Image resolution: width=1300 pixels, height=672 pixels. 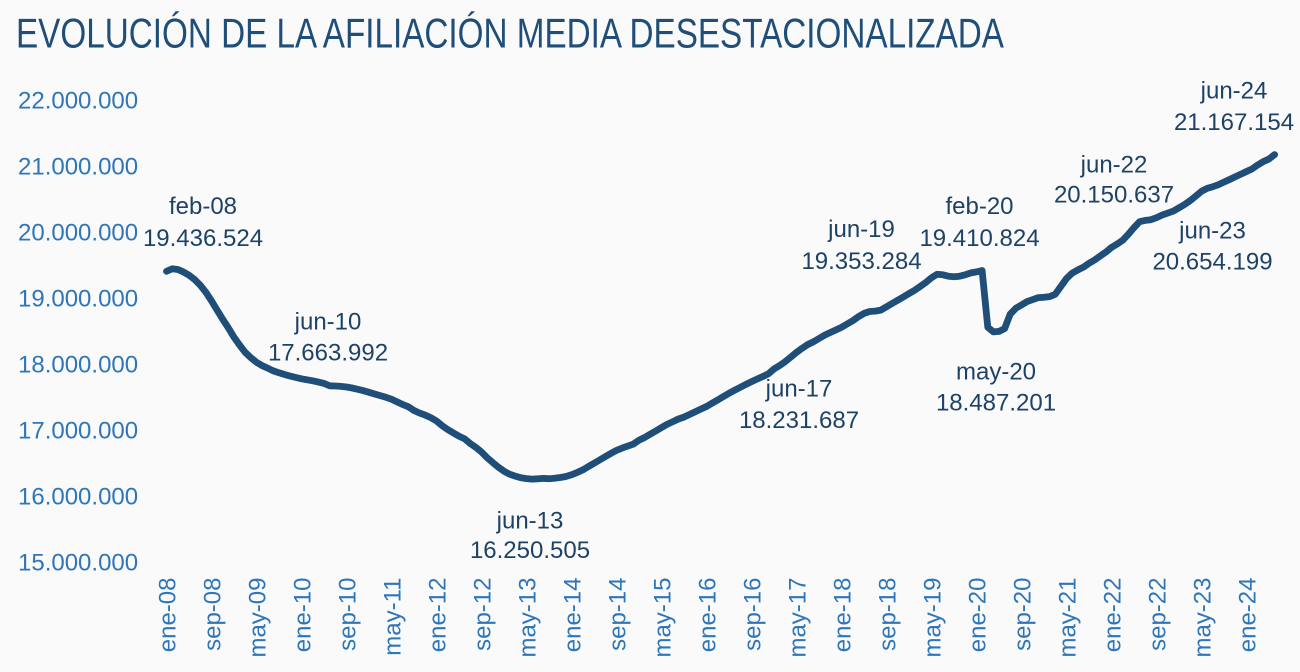 What do you see at coordinates (1202, 618) in the screenshot?
I see `svg-text: may-23` at bounding box center [1202, 618].